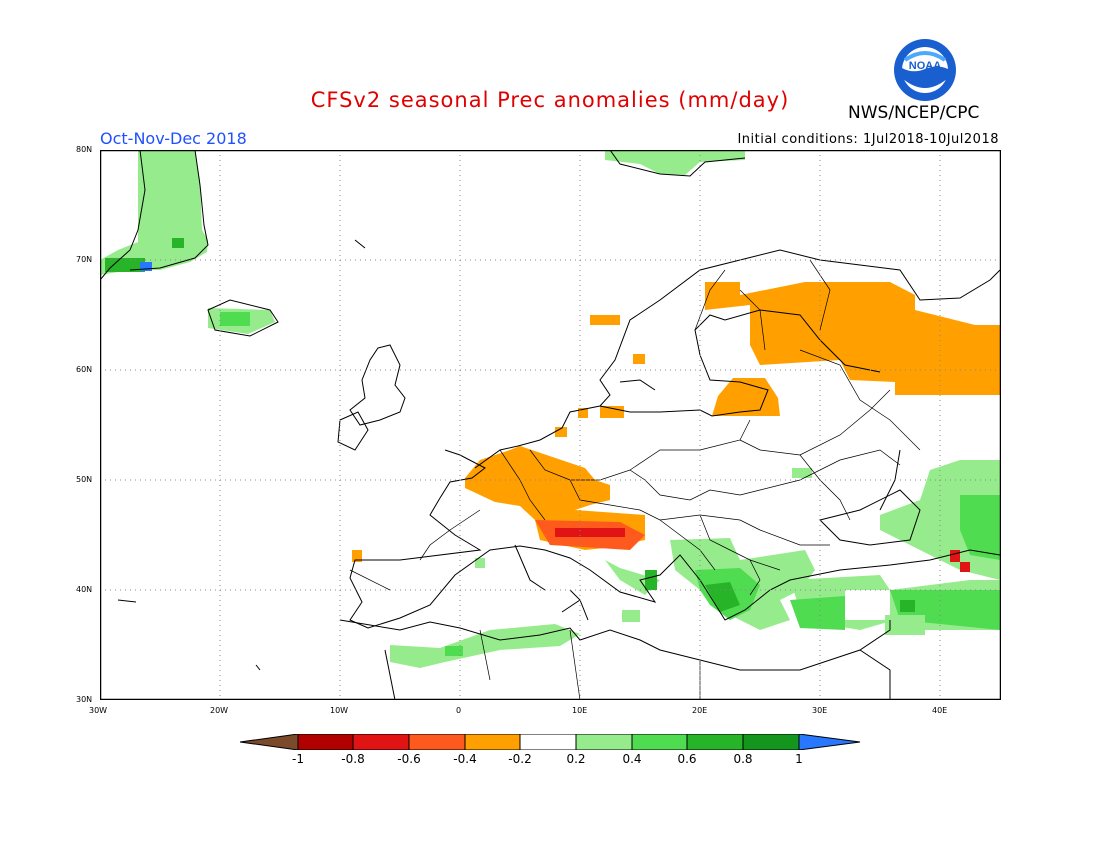  What do you see at coordinates (459, 710) in the screenshot?
I see `lon-tick-0: 0` at bounding box center [459, 710].